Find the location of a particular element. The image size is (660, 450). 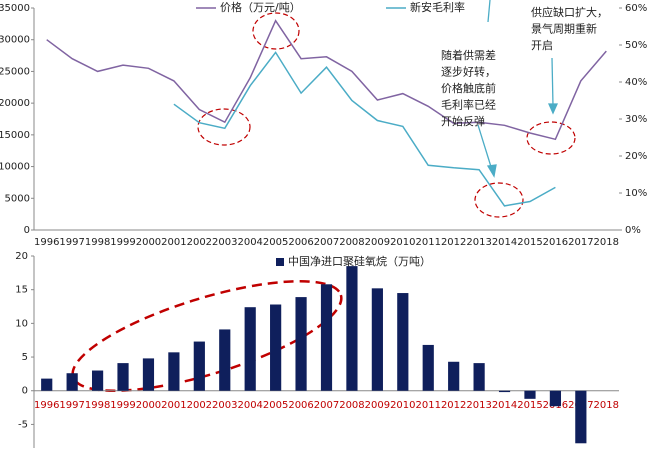

annotation: 供应缺口扩大， is located at coordinates (569, 12).